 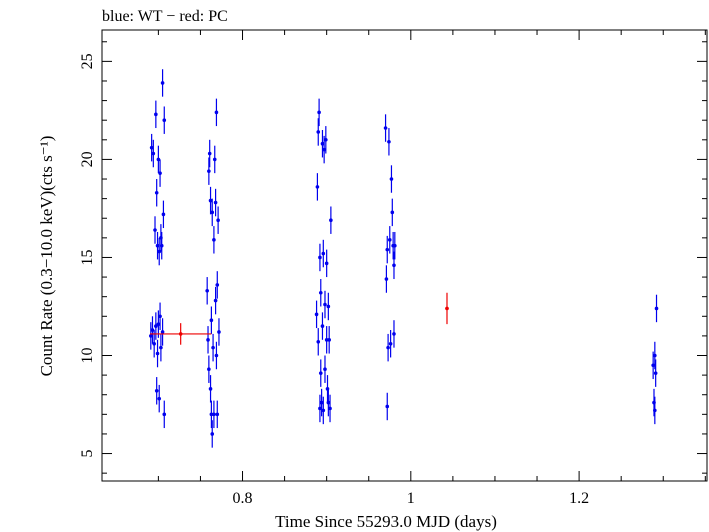 What do you see at coordinates (46, 256) in the screenshot?
I see `y-axis-label: Count Rate (0.3−10.0 keV)(cts s⁻¹)` at bounding box center [46, 256].